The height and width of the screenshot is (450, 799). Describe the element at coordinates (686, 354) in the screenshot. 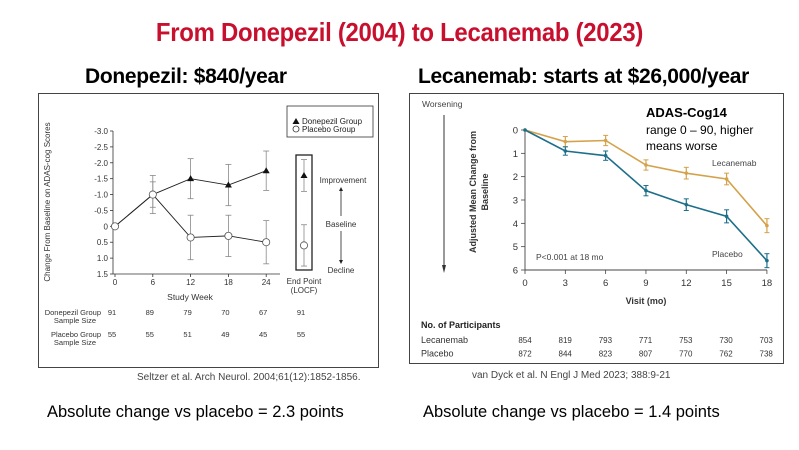

I see `participants-value: 770` at that location.